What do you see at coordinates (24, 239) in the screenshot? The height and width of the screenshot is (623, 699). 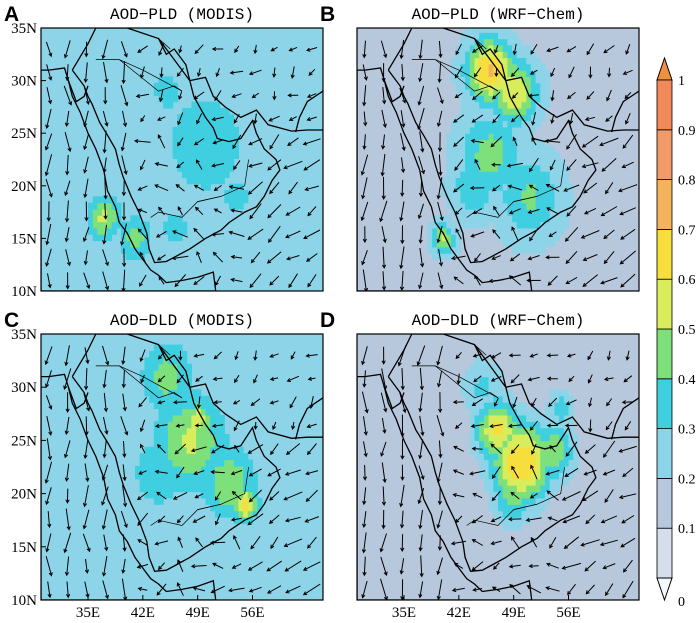 I see `lat-tick-label: 15N` at bounding box center [24, 239].